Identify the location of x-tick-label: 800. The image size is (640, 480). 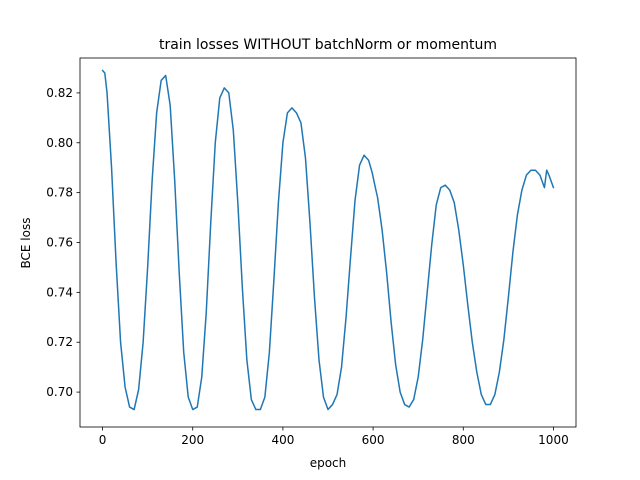
(463, 440).